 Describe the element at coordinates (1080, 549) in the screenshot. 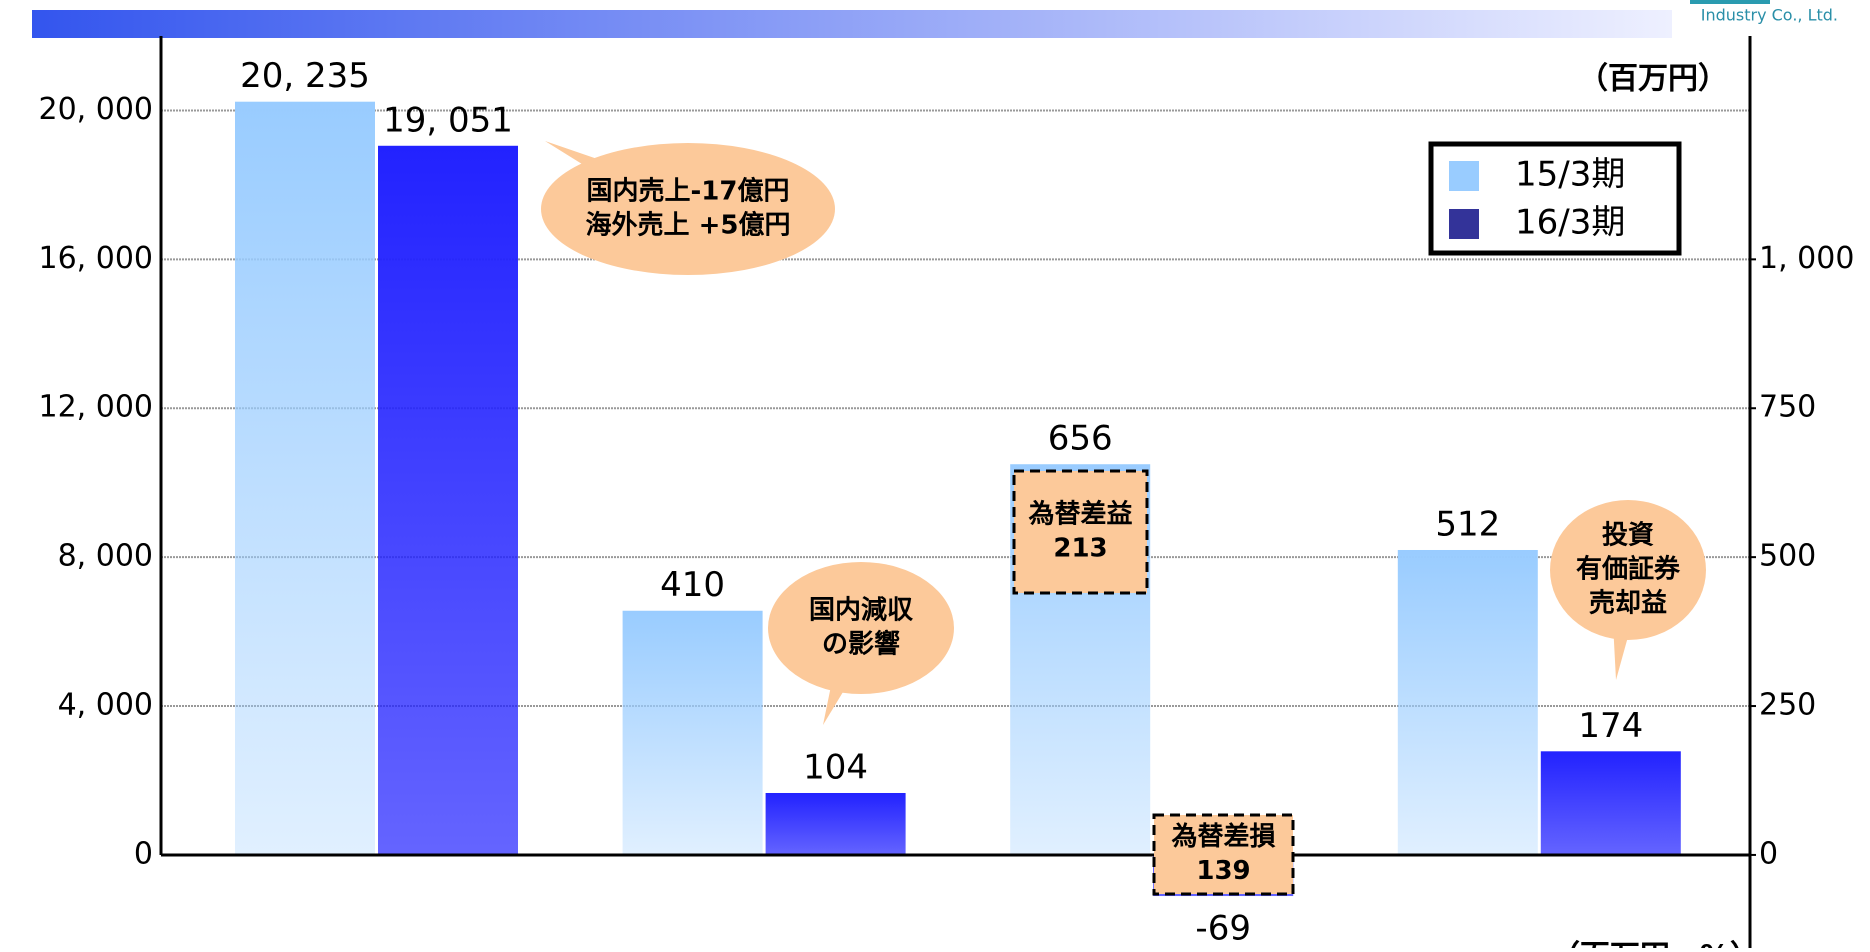

I see `annotation-text: 213` at that location.